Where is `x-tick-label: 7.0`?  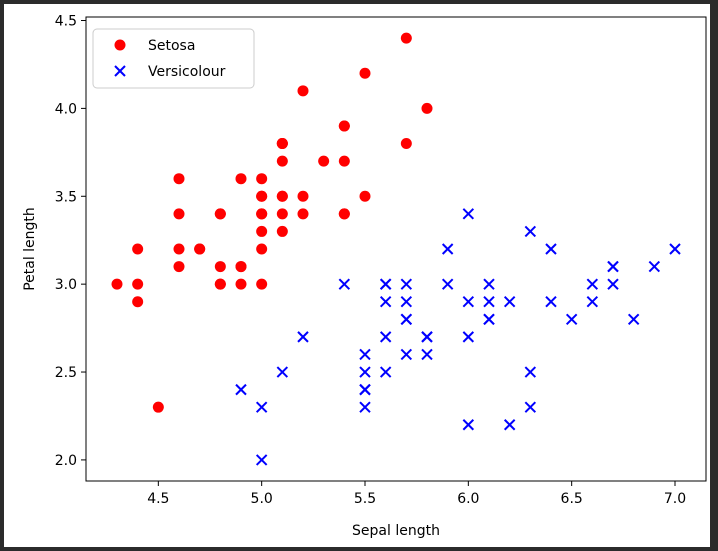
x-tick-label: 7.0 is located at coordinates (675, 499).